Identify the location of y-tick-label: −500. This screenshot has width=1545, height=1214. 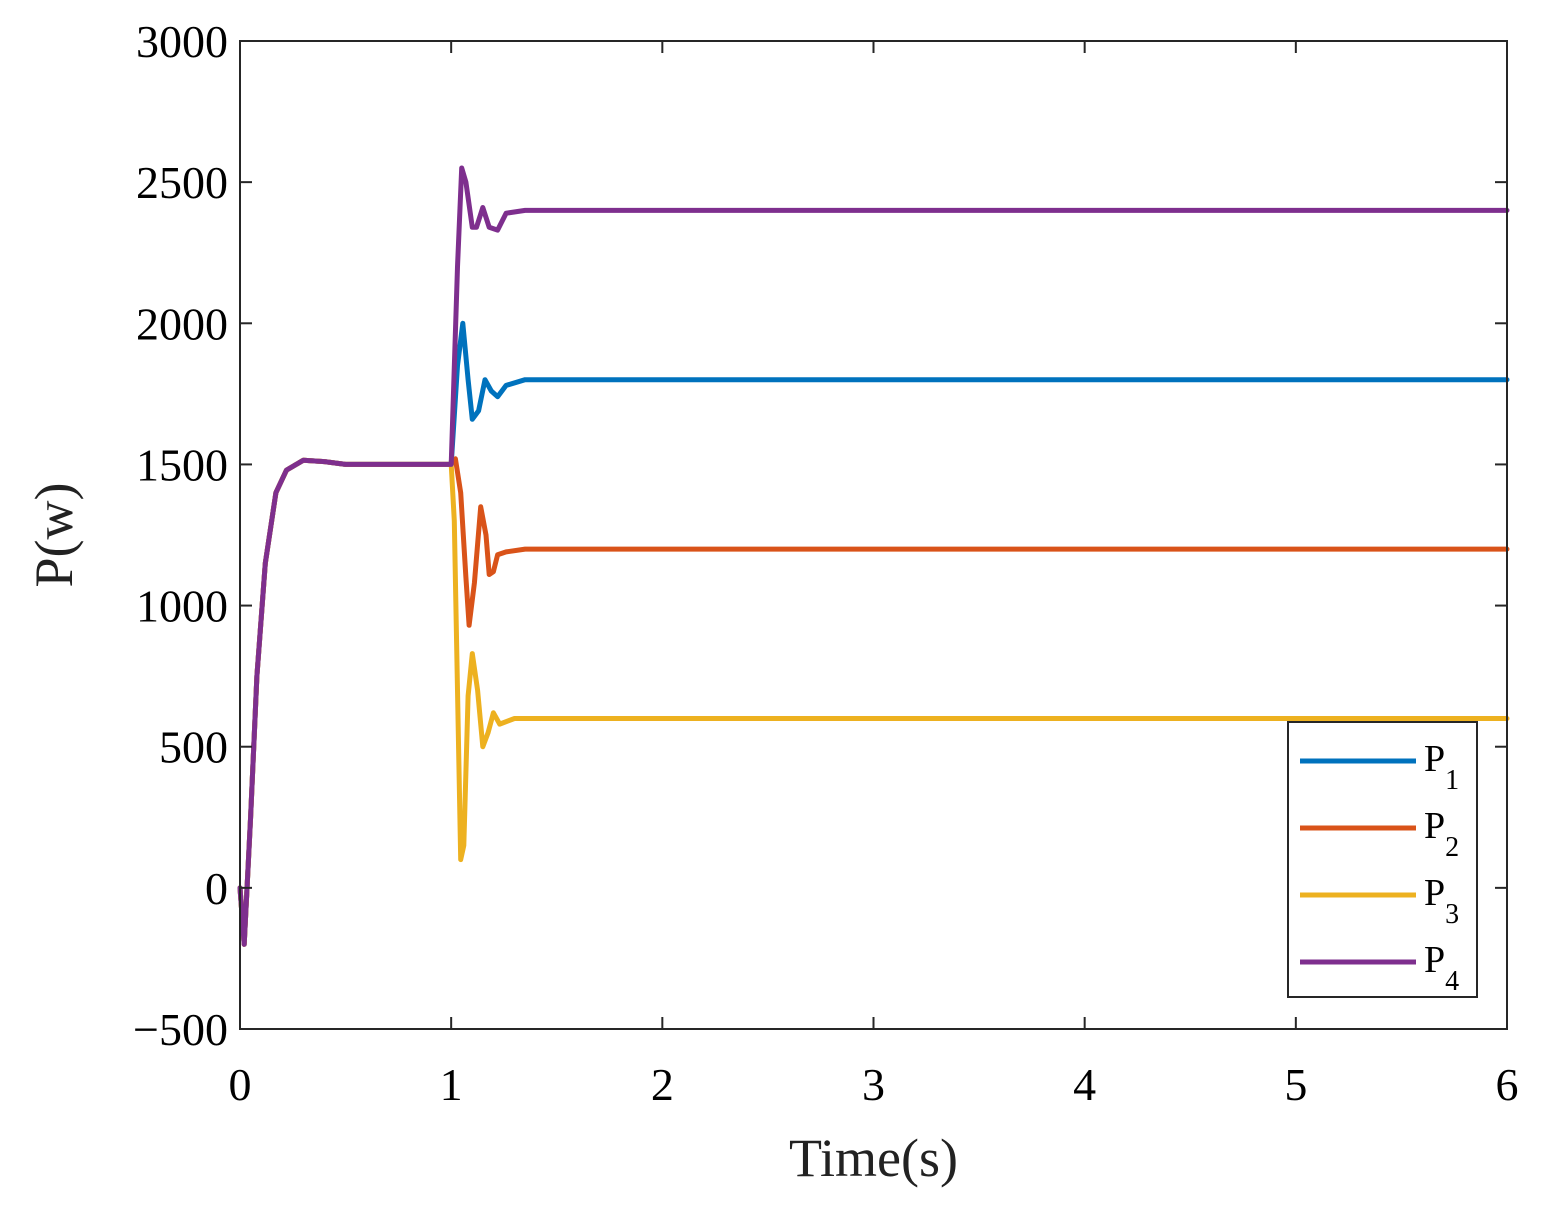
(180, 1029).